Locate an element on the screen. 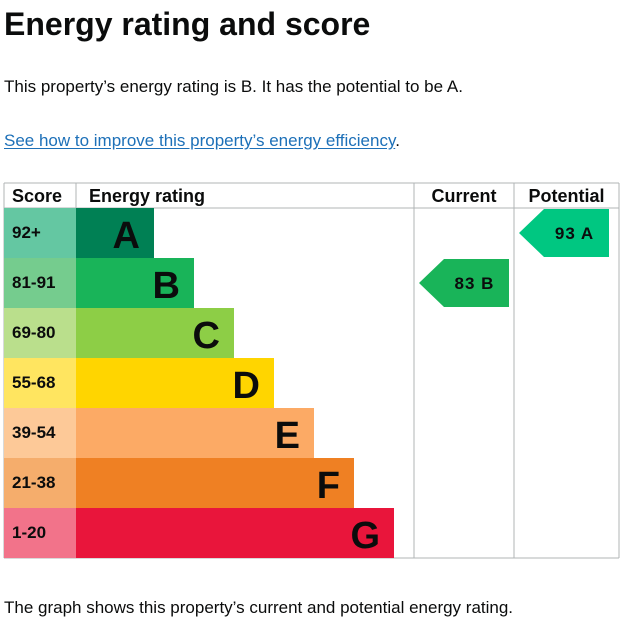 This screenshot has height=619, width=625. score-label-c: 69-80 is located at coordinates (33, 332).